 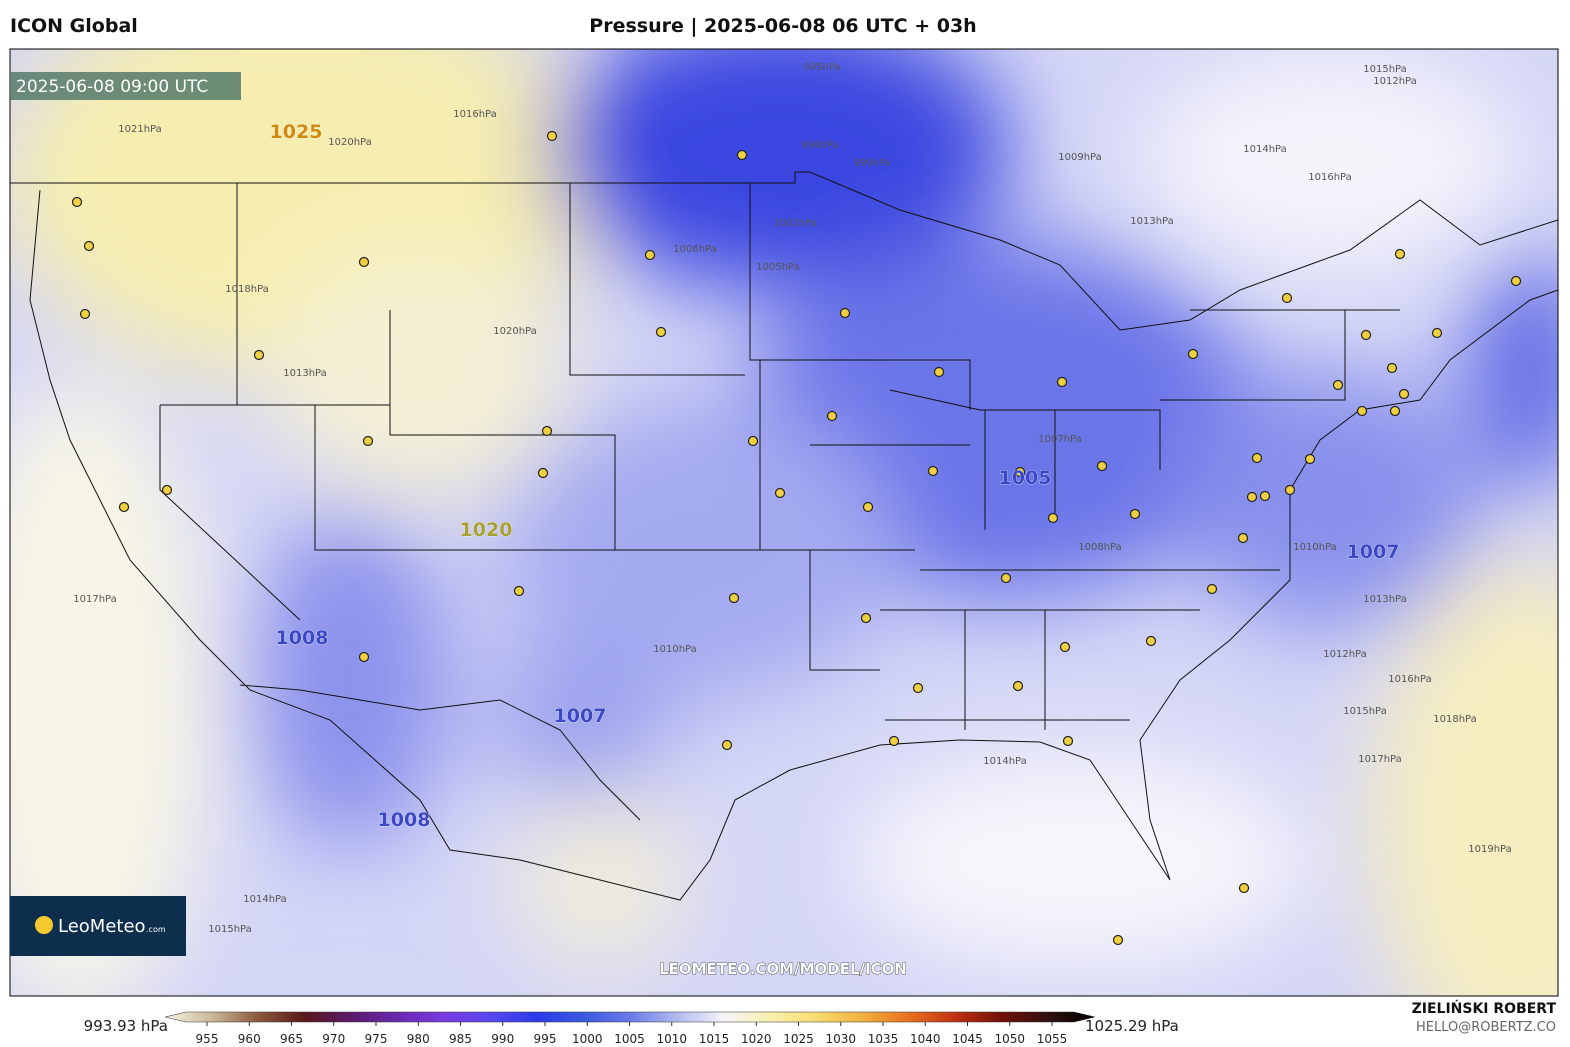 I want to click on colorbar-tick-label: 985, so click(x=460, y=1039).